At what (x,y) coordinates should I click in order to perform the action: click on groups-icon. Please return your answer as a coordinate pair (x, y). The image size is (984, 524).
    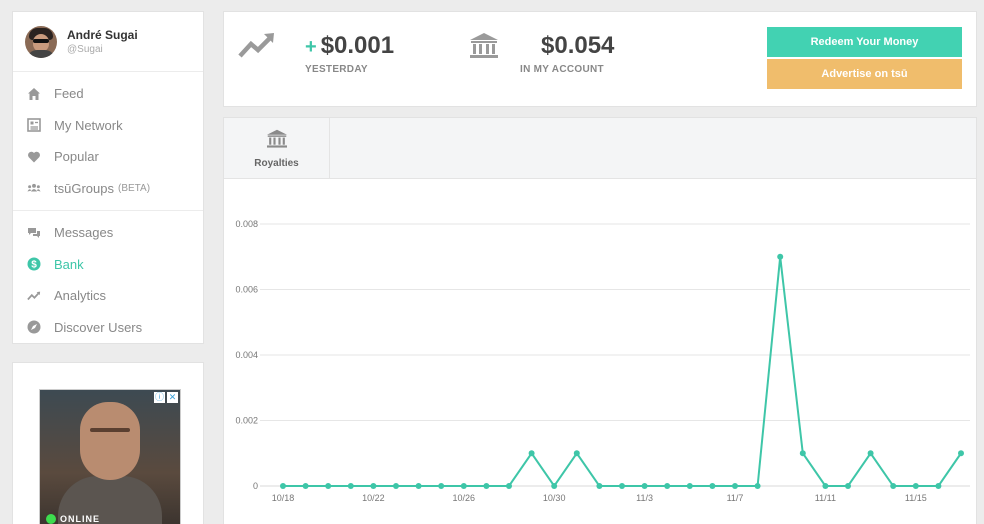
    Looking at the image, I should click on (34, 188).